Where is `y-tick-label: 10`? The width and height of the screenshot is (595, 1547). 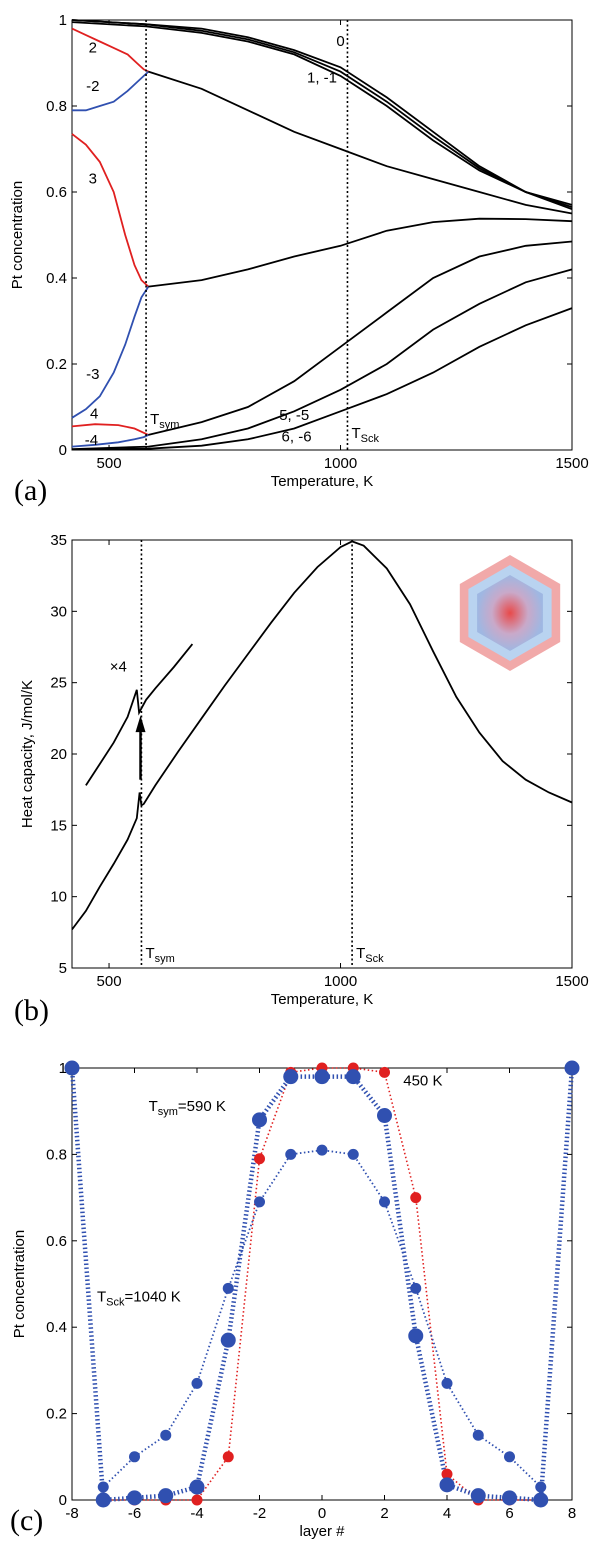 y-tick-label: 10 is located at coordinates (58, 897).